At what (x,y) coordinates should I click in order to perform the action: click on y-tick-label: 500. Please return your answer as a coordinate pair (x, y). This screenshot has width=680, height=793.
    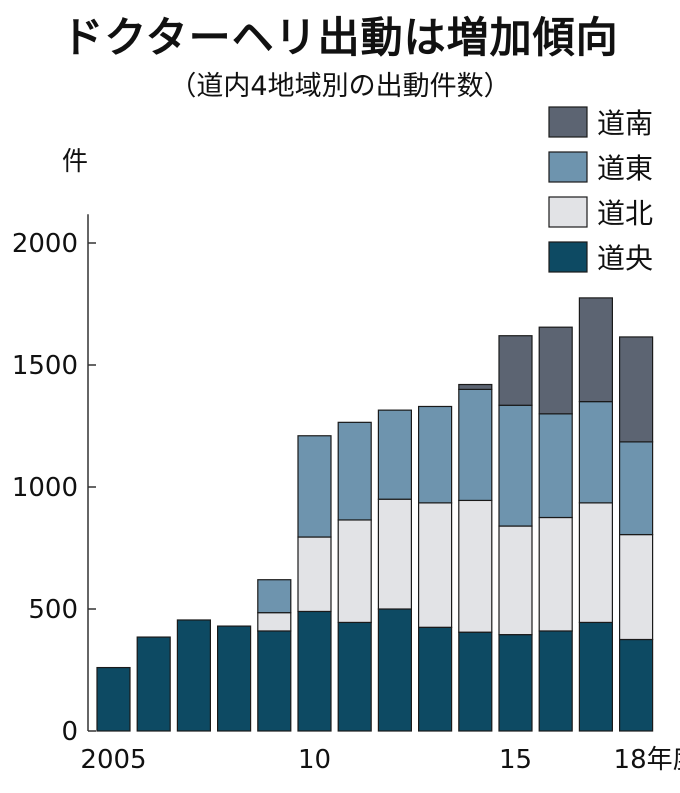
    Looking at the image, I should click on (53, 610).